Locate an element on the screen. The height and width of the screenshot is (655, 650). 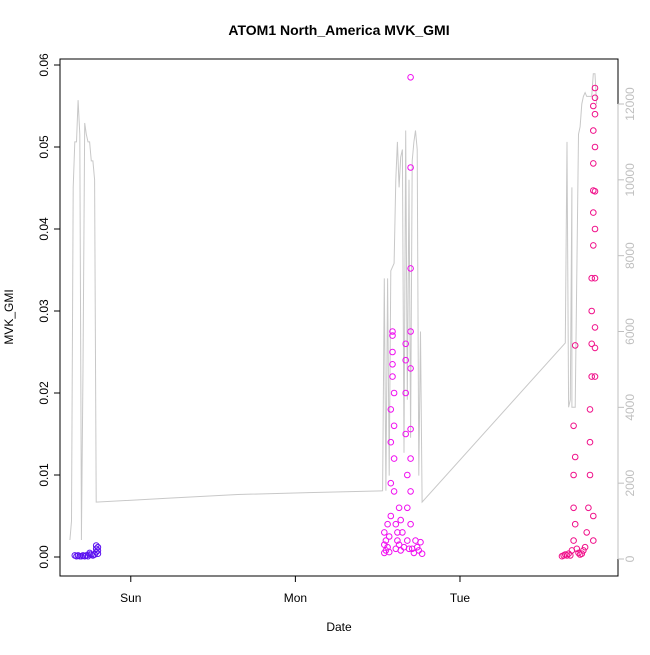
y2-tick-label: 12000 is located at coordinates (630, 104).